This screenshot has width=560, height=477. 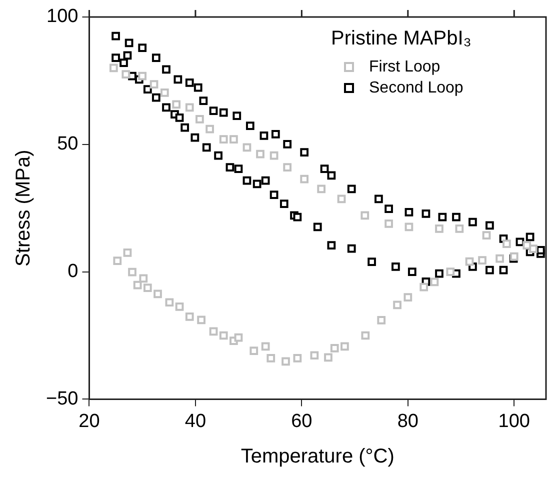 What do you see at coordinates (195, 421) in the screenshot?
I see `x-tick-label: 40` at bounding box center [195, 421].